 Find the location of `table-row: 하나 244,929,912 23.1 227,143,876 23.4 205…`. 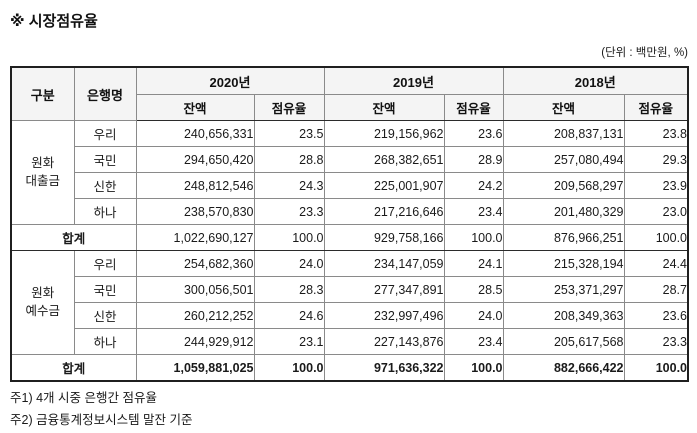

table-row: 하나 244,929,912 23.1 227,143,876 23.4 205… is located at coordinates (350, 341).